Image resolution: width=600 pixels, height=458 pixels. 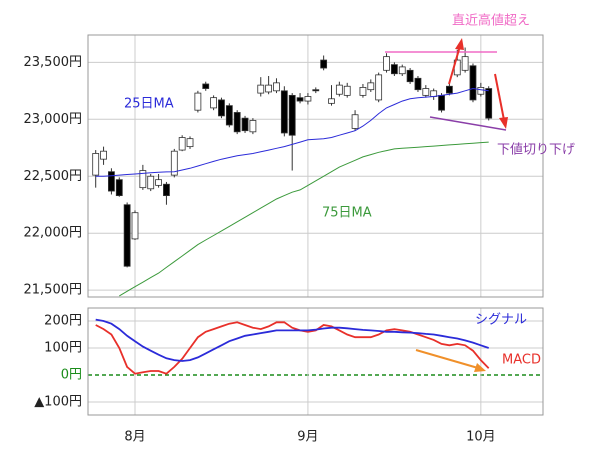 What do you see at coordinates (58, 402) in the screenshot?
I see `y-tick-label: ▲100円` at bounding box center [58, 402].